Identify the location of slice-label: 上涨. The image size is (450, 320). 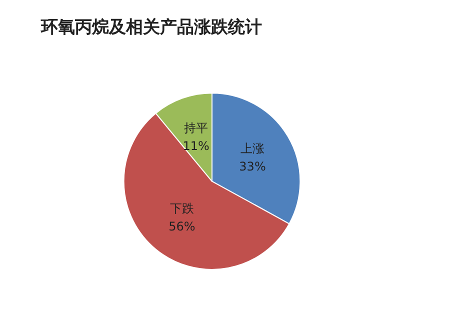
(252, 148).